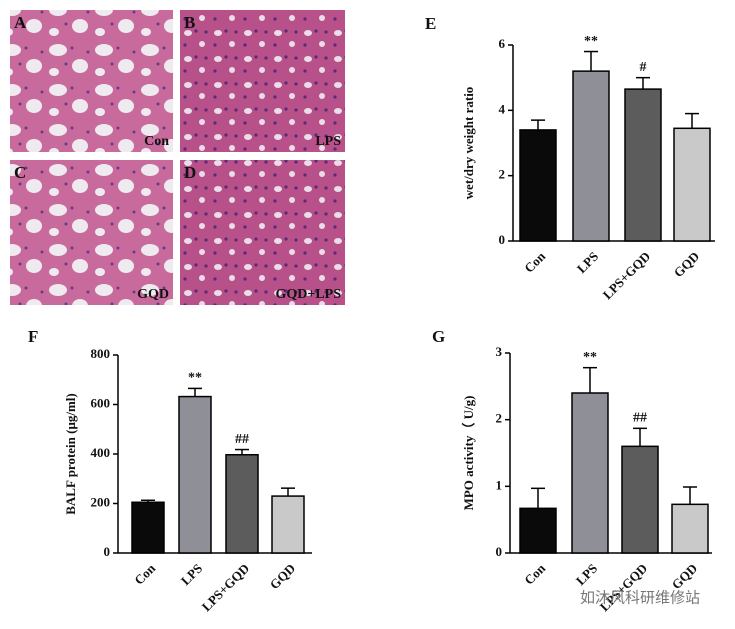 The width and height of the screenshot is (735, 629). I want to click on panel-letter: F, so click(33, 336).